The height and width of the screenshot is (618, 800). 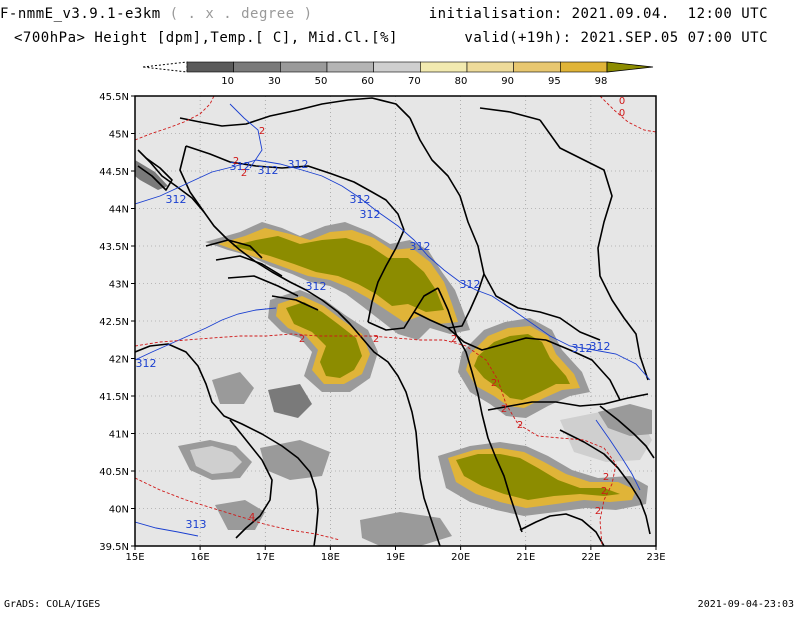 What do you see at coordinates (507, 81) in the screenshot?
I see `colorbar-label: 90` at bounding box center [507, 81].